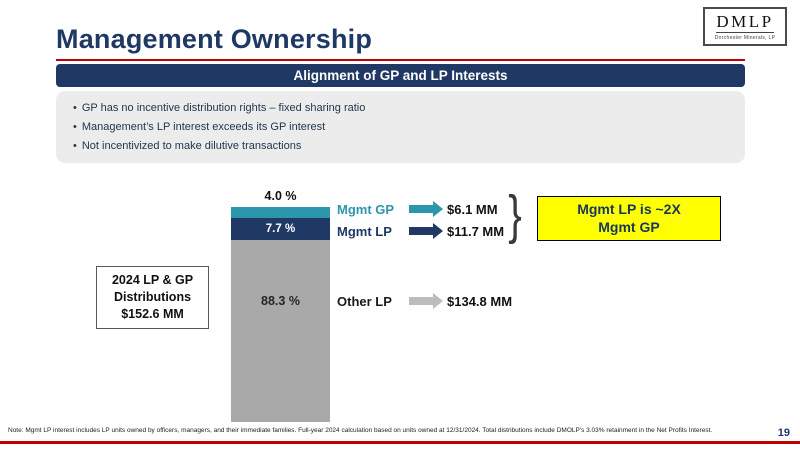  What do you see at coordinates (472, 209) in the screenshot?
I see `mgmt-gp-amount: $6.1 MM` at bounding box center [472, 209].